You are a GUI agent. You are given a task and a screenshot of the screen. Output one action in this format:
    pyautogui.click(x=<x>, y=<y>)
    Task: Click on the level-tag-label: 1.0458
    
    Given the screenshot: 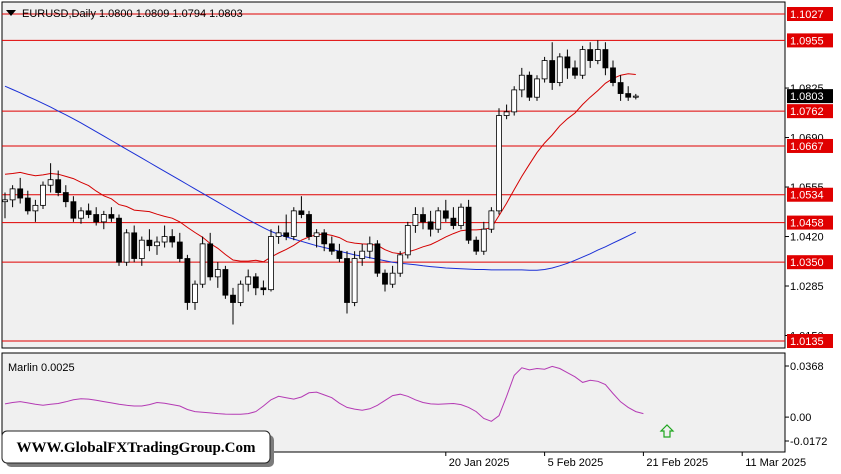 What is the action you would take?
    pyautogui.click(x=807, y=224)
    